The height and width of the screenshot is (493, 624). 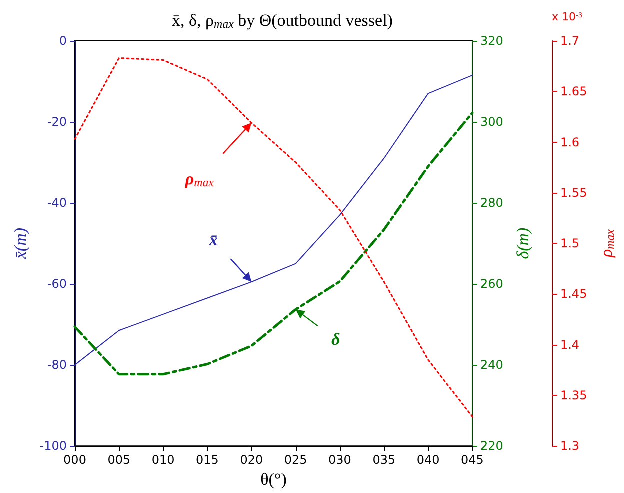 I want to click on y3-tick-label: 1.5, so click(x=570, y=243).